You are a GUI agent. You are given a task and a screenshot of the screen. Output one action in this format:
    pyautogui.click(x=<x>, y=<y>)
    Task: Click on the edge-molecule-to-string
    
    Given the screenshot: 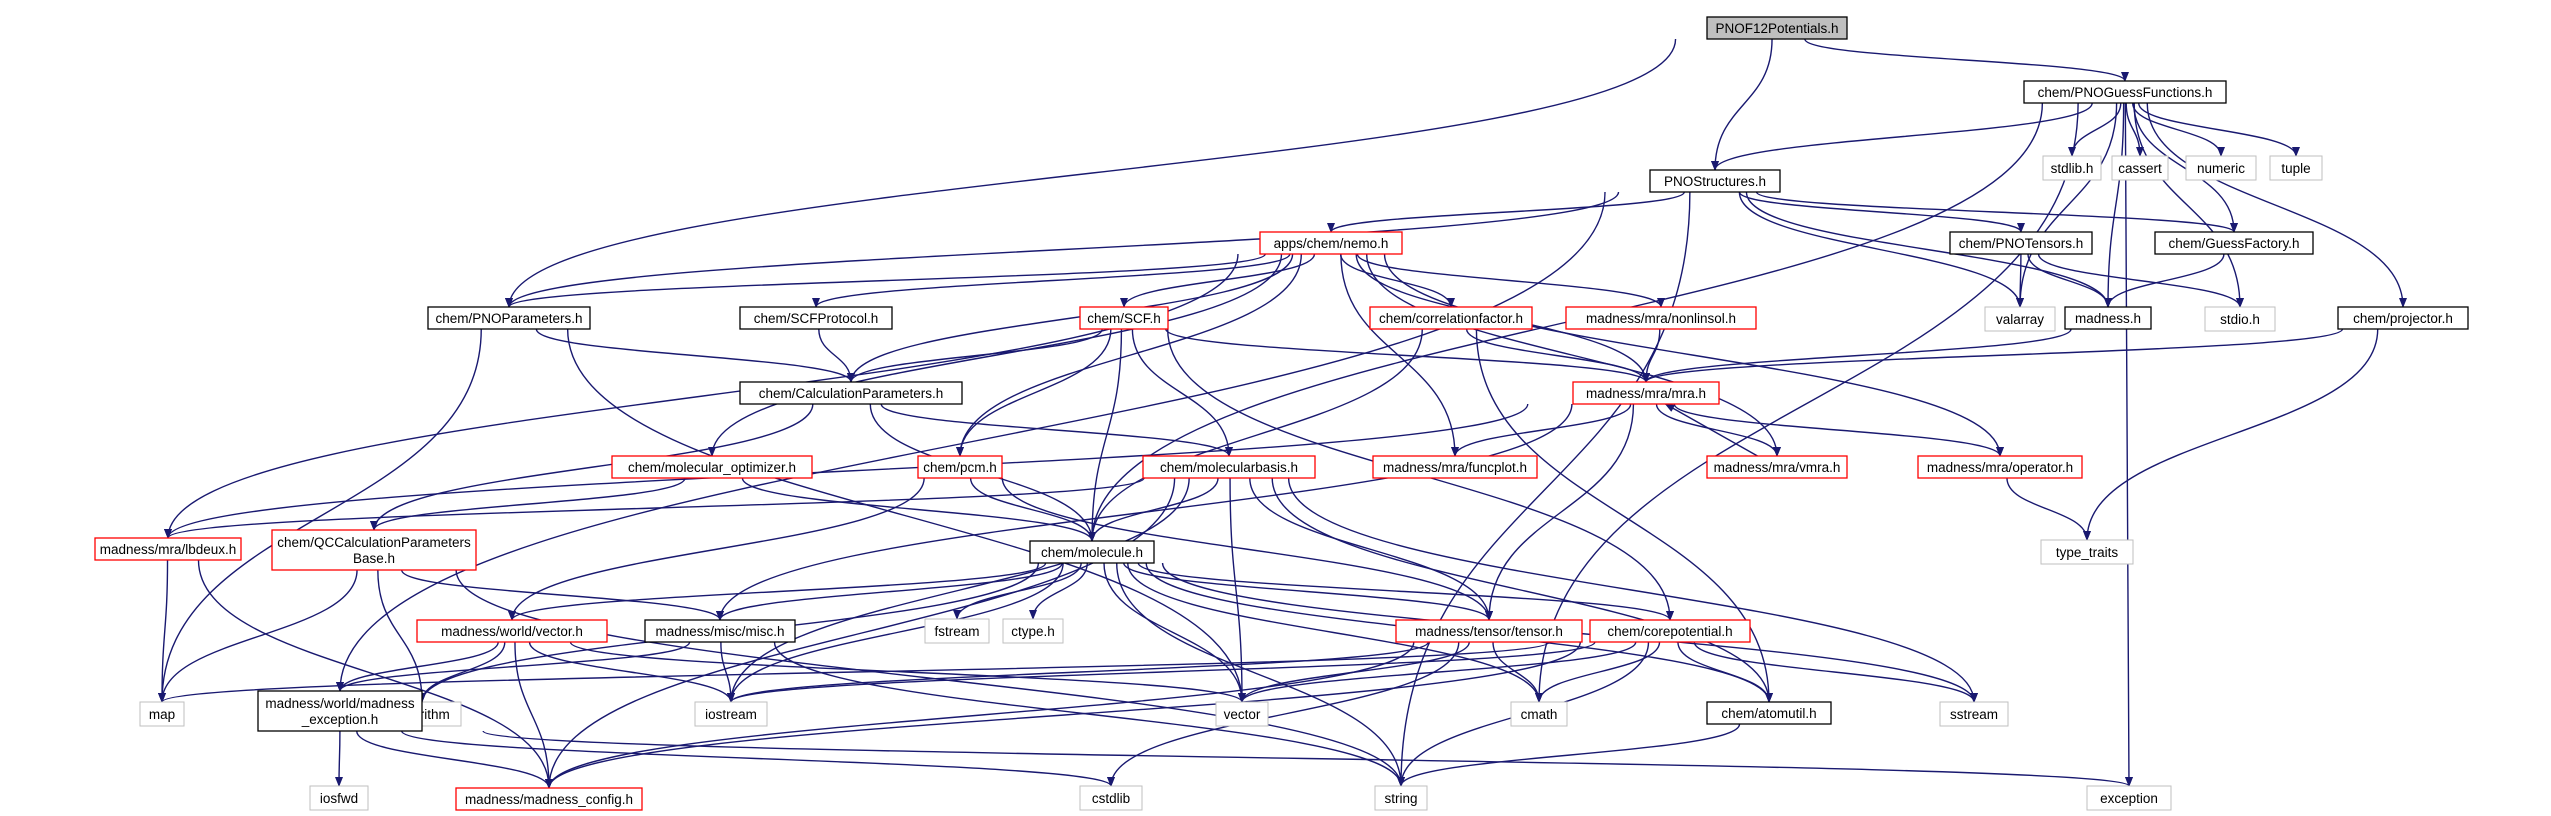 What is the action you would take?
    pyautogui.click(x=1260, y=674)
    